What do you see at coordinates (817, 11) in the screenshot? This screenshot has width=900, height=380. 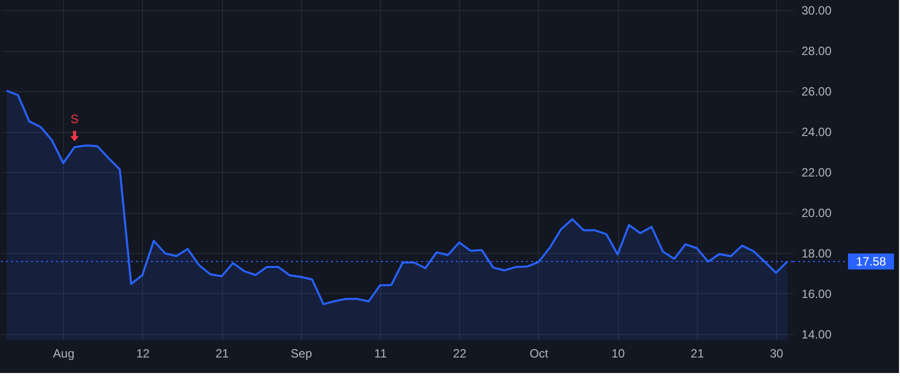 I see `y-tick-label: 30.00` at bounding box center [817, 11].